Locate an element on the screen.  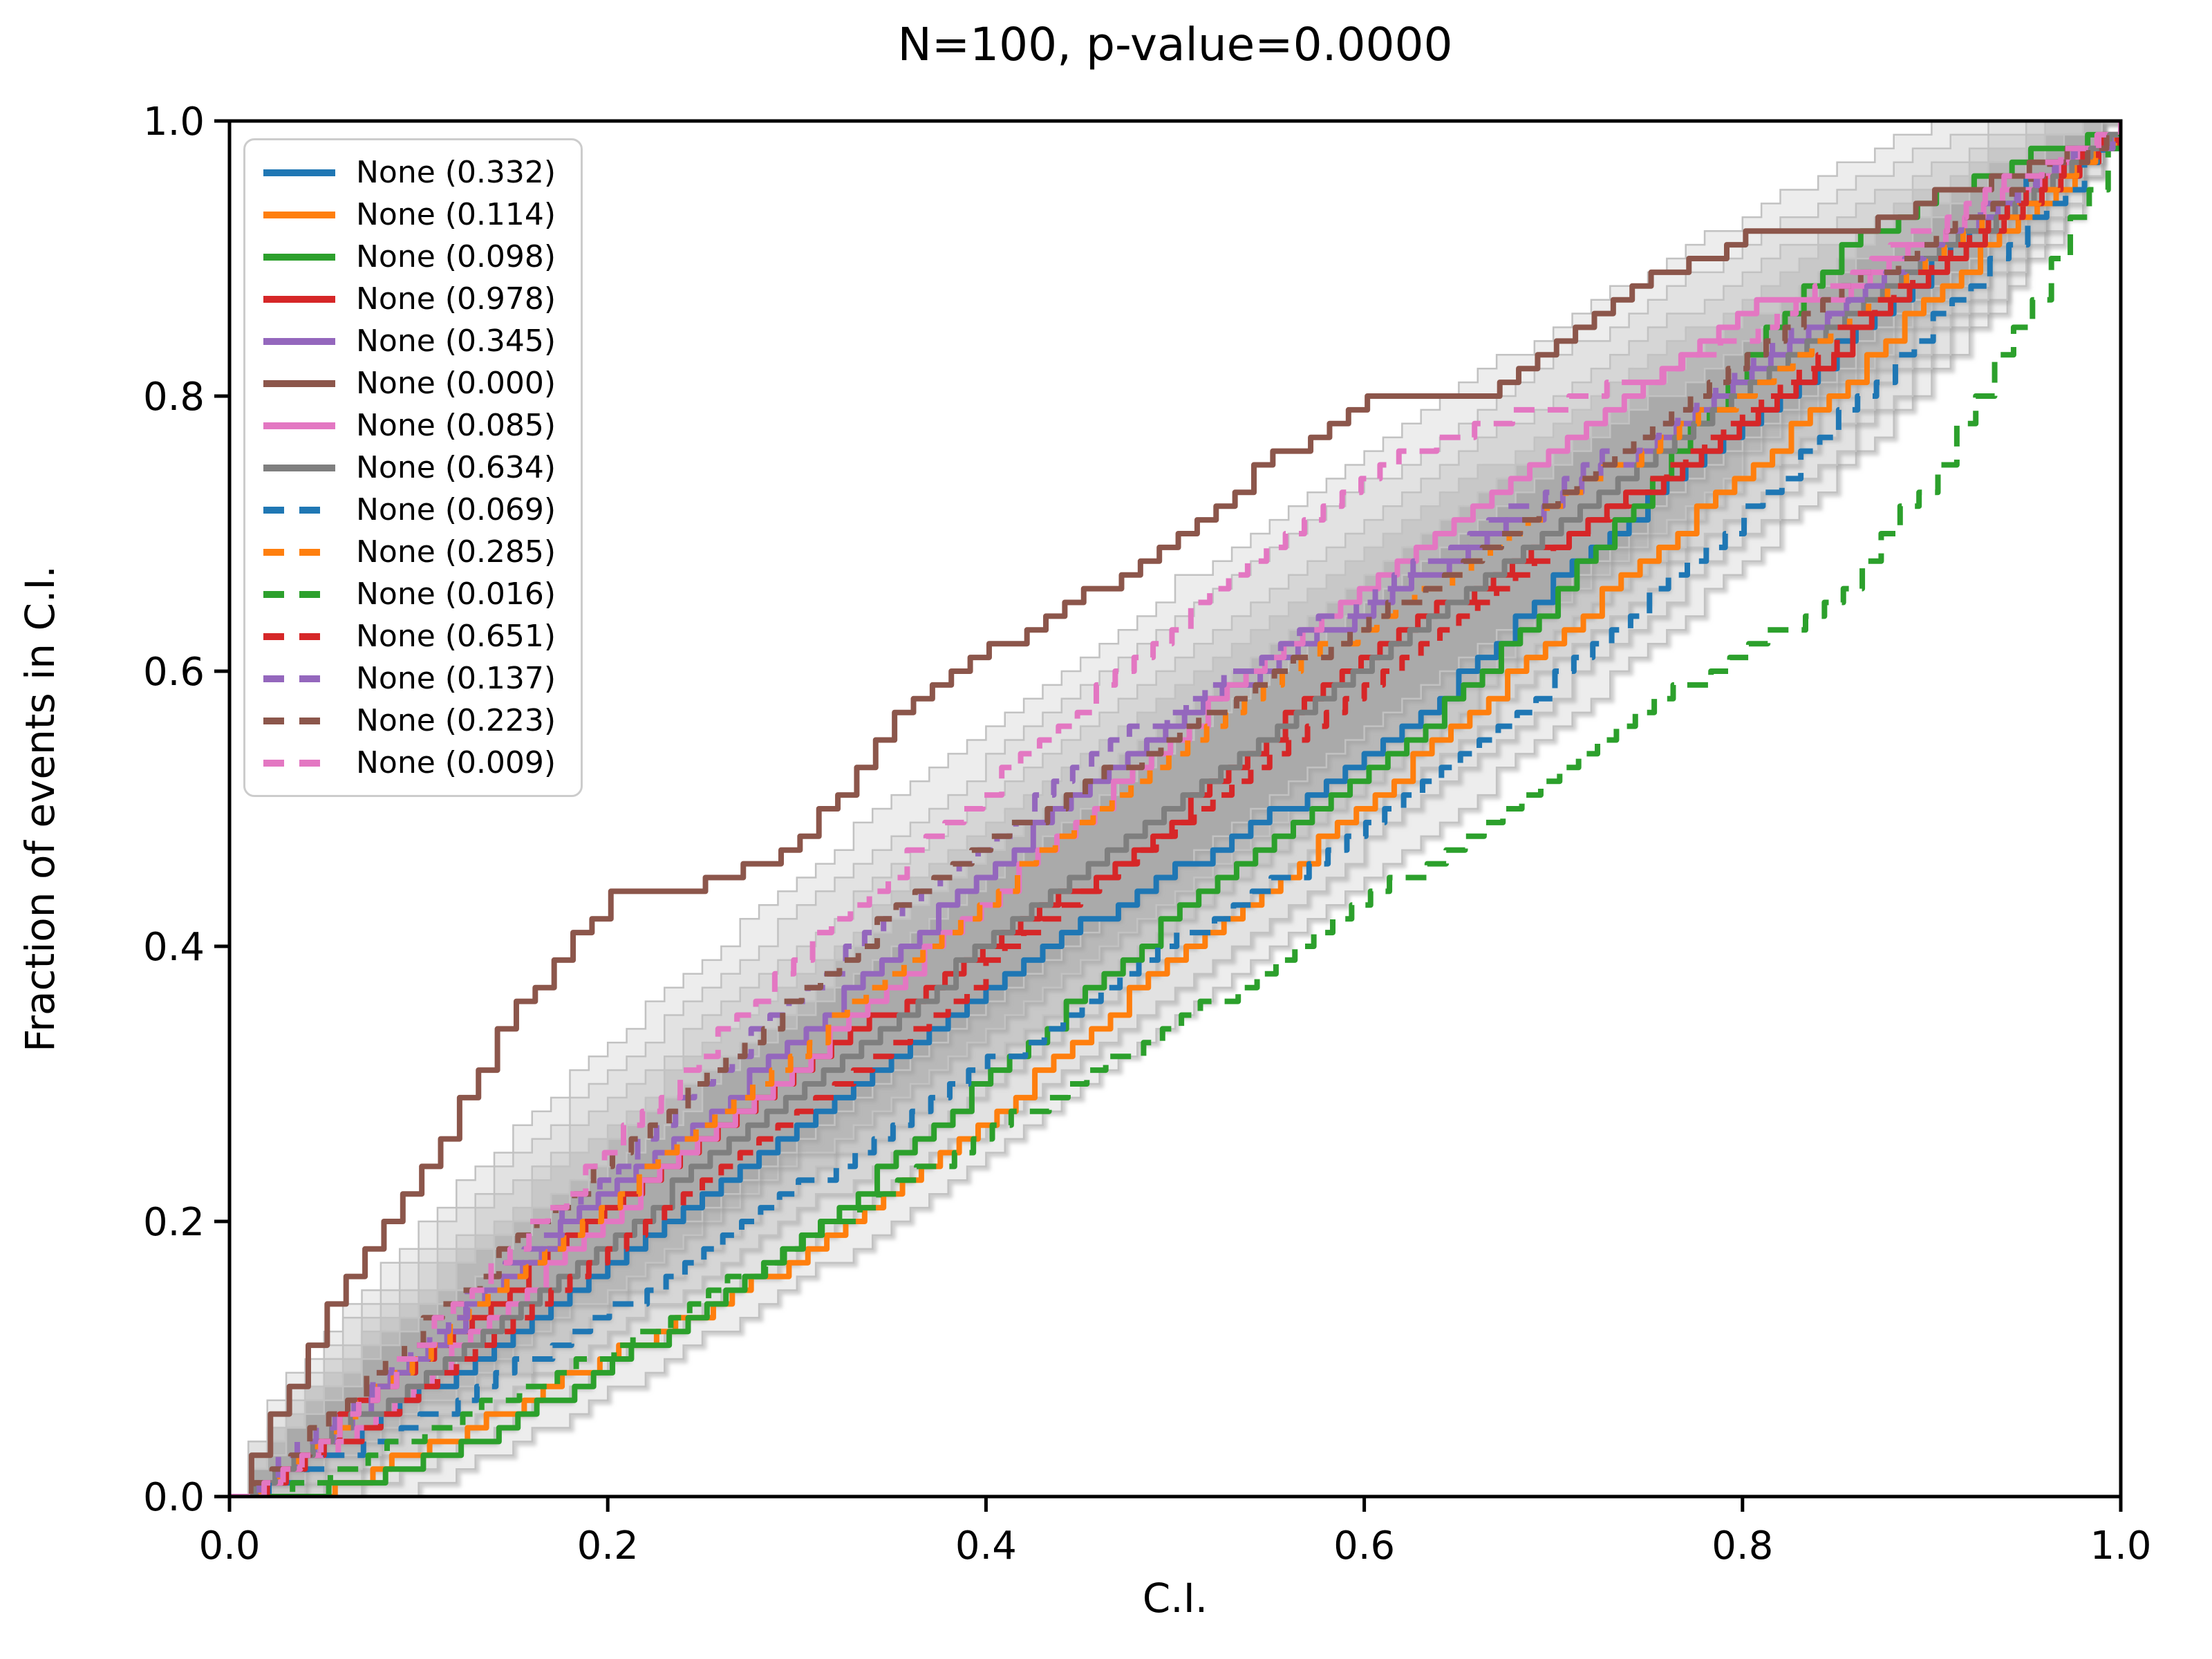
x-axis-label: C.I. is located at coordinates (1175, 1598).